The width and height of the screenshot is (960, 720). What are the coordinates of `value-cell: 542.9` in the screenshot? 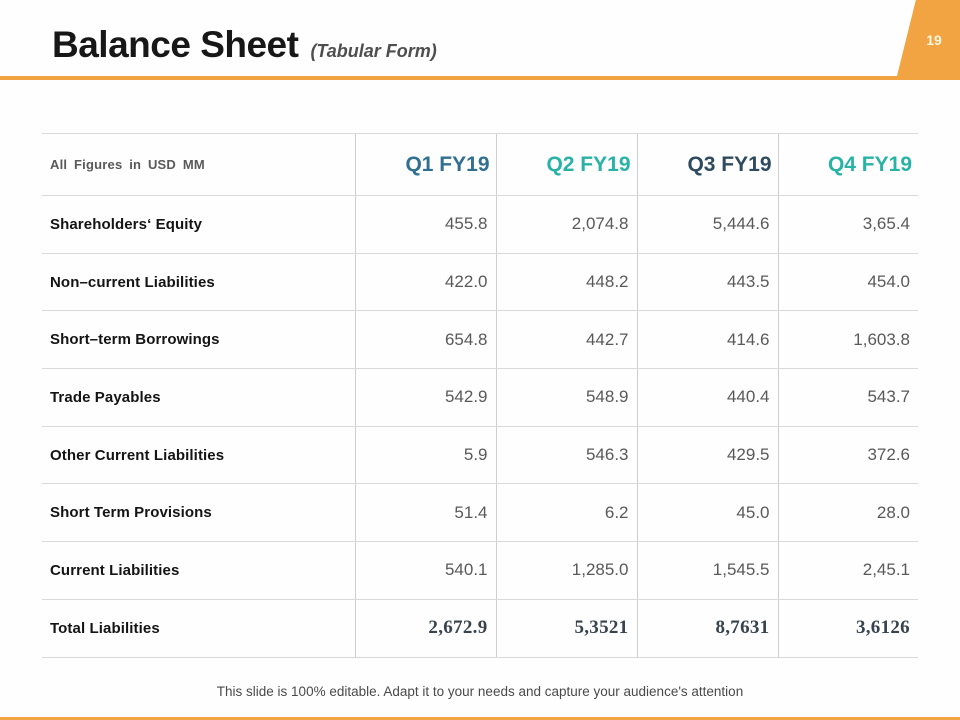 It's located at (425, 397).